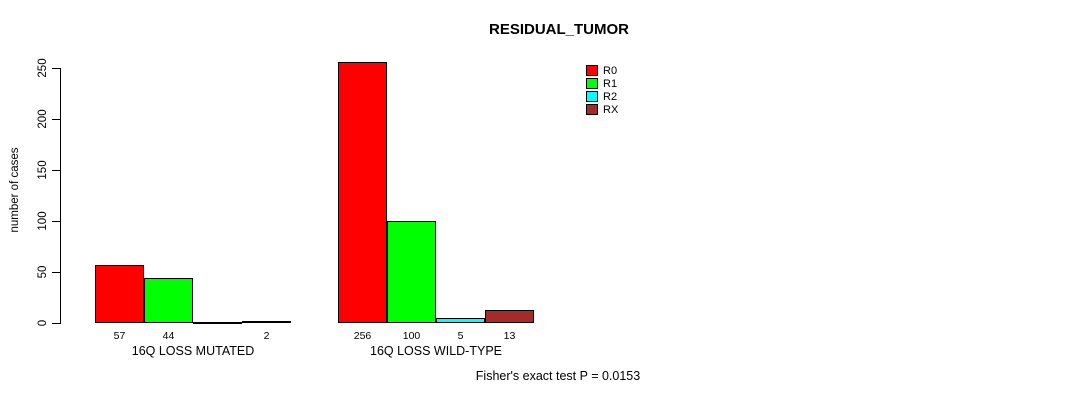 This screenshot has height=400, width=1090. I want to click on bar-16q-loss-wild-type-r2, so click(460, 320).